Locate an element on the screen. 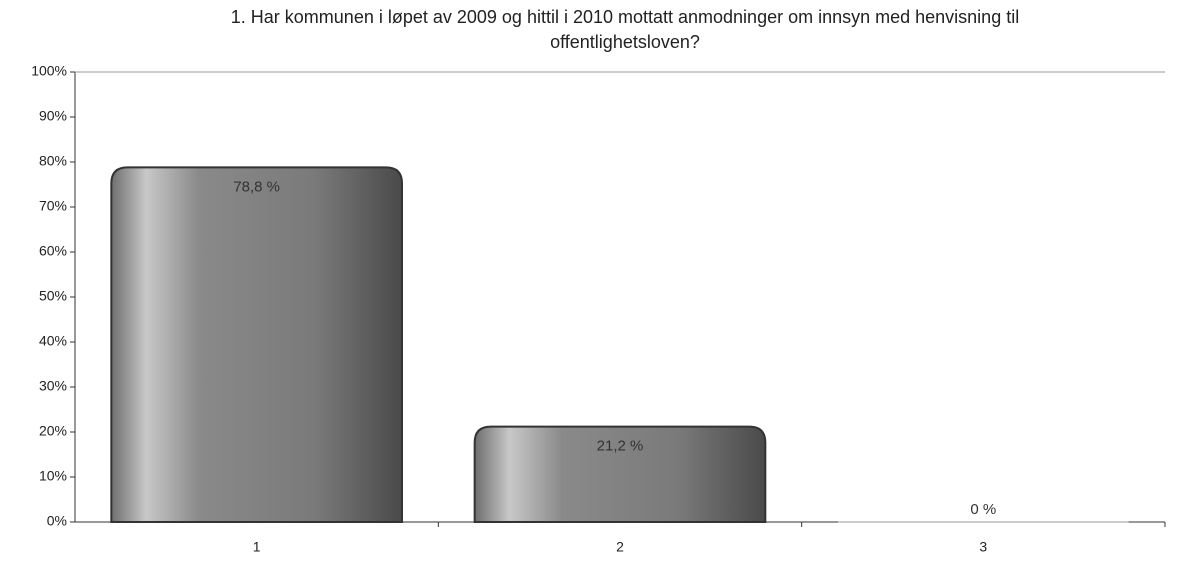  y-tick-label: 80% is located at coordinates (53, 161).